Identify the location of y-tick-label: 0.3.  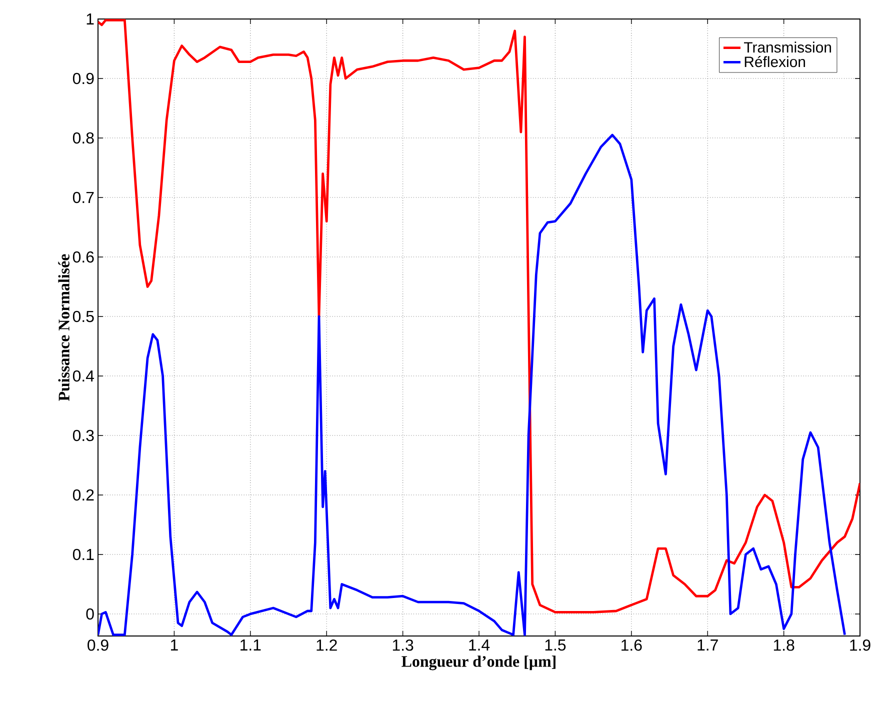
(83, 436).